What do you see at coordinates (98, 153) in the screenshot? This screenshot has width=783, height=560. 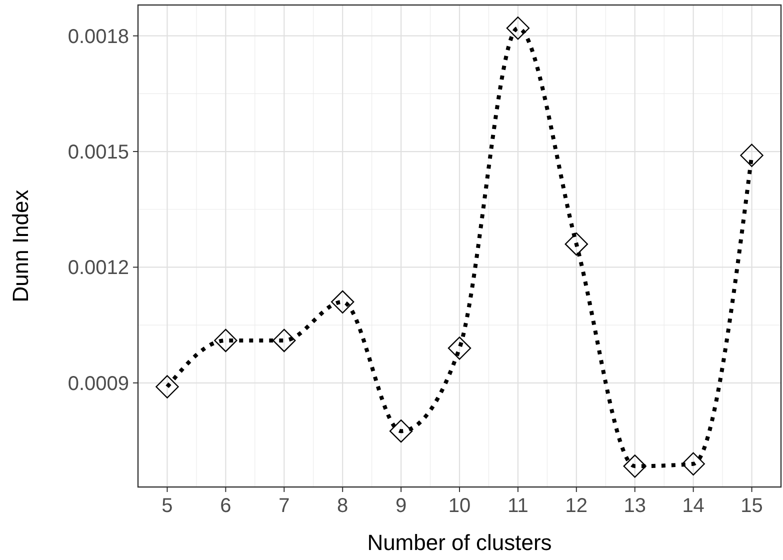 I see `y-tick-label: 0.0015` at bounding box center [98, 153].